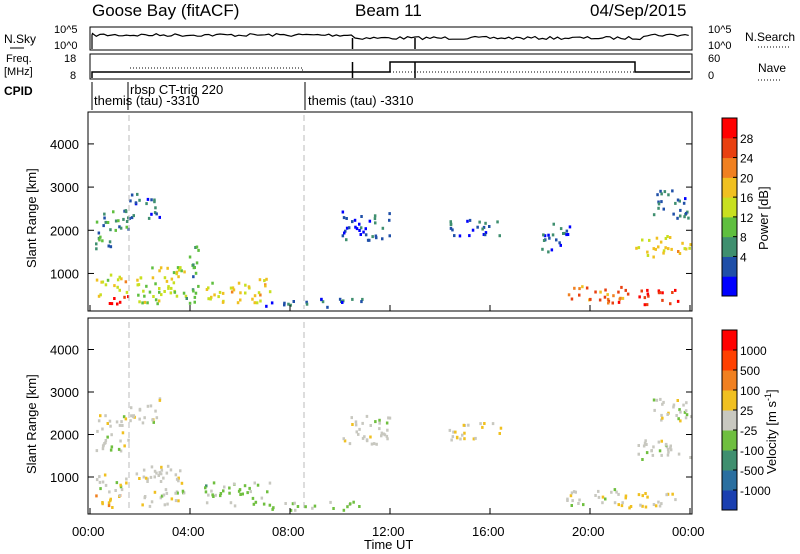 This screenshot has height=554, width=800. Describe the element at coordinates (749, 431) in the screenshot. I see `colorbar-tick-label: -25` at that location.